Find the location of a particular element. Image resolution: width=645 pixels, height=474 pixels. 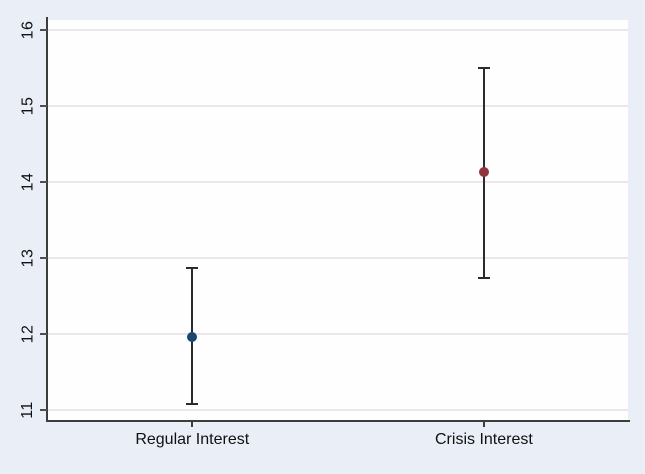

y-tick-label-text: 13 is located at coordinates (27, 258).